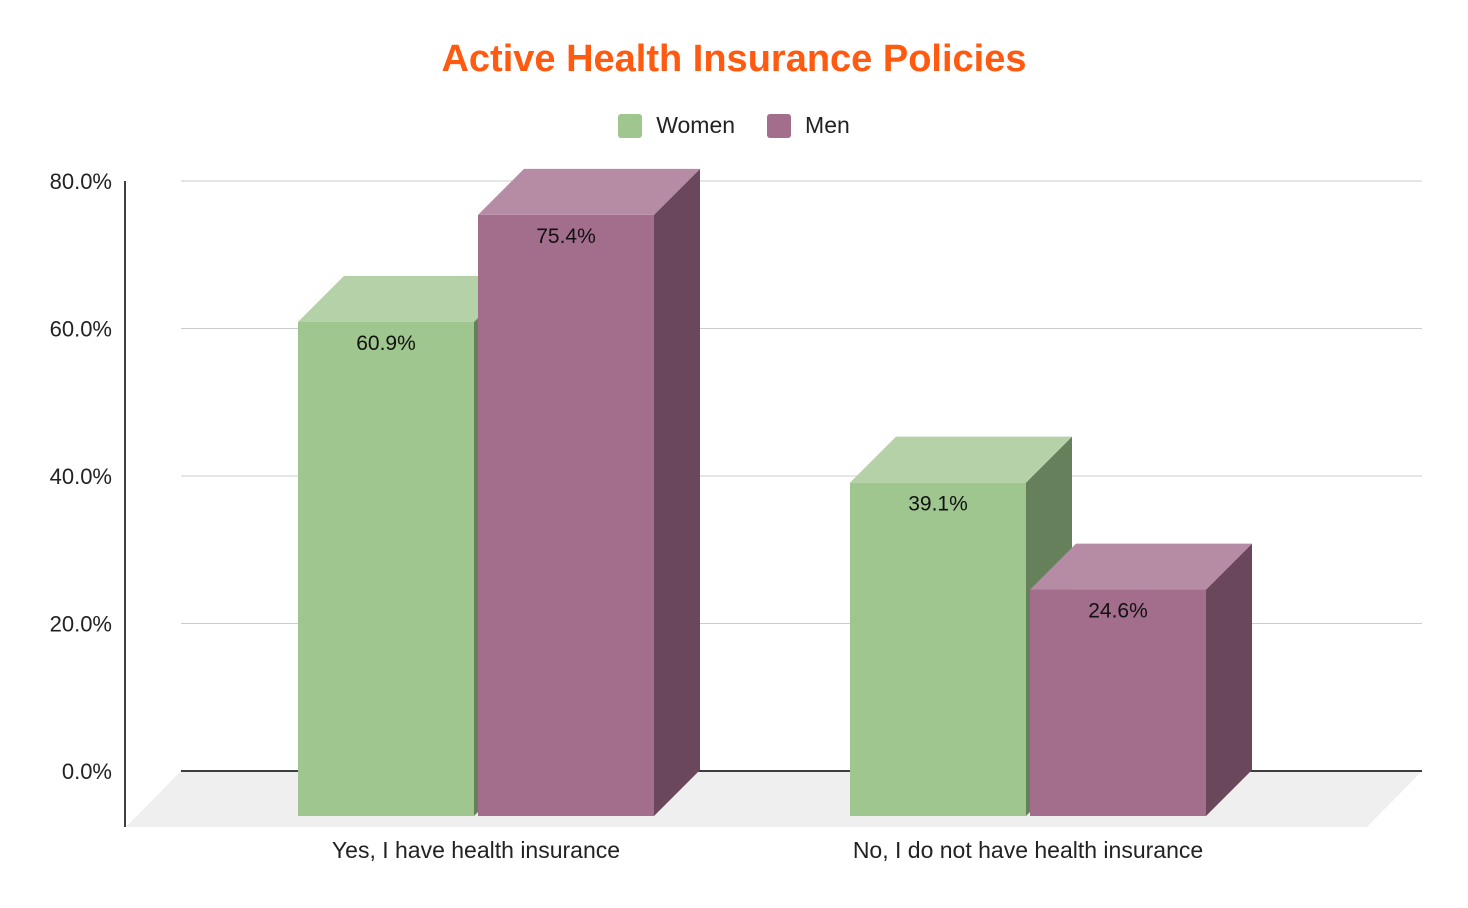 This screenshot has width=1468, height=908. Describe the element at coordinates (779, 125) in the screenshot. I see `legend-swatch-men` at that location.